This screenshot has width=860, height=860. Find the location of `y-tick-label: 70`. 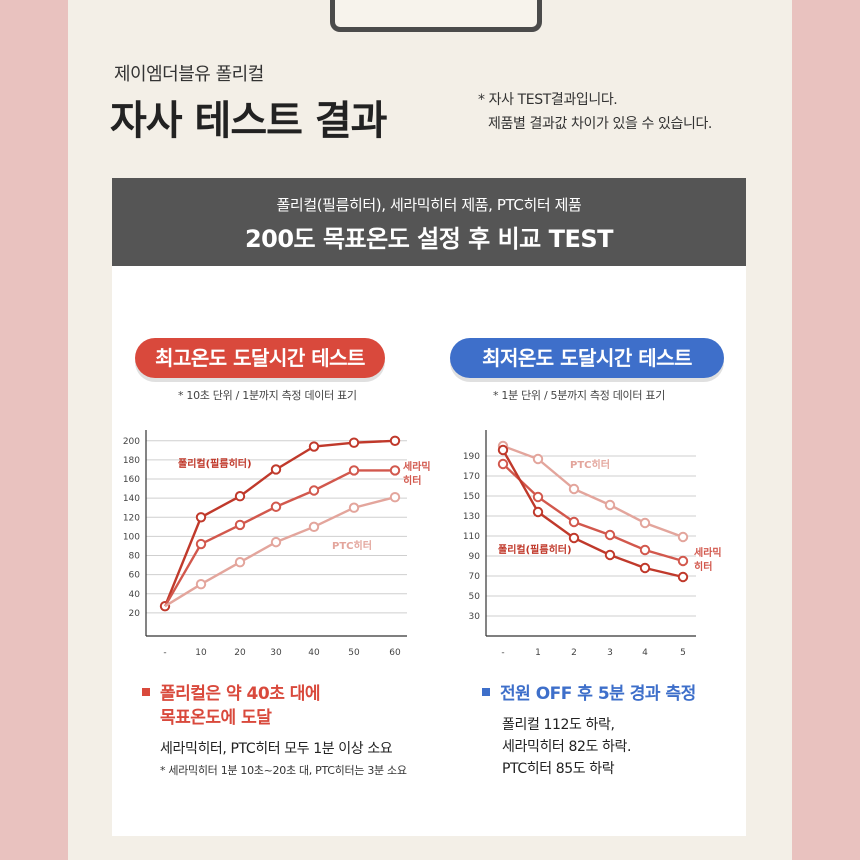

y-tick-label: 70 is located at coordinates (475, 577).